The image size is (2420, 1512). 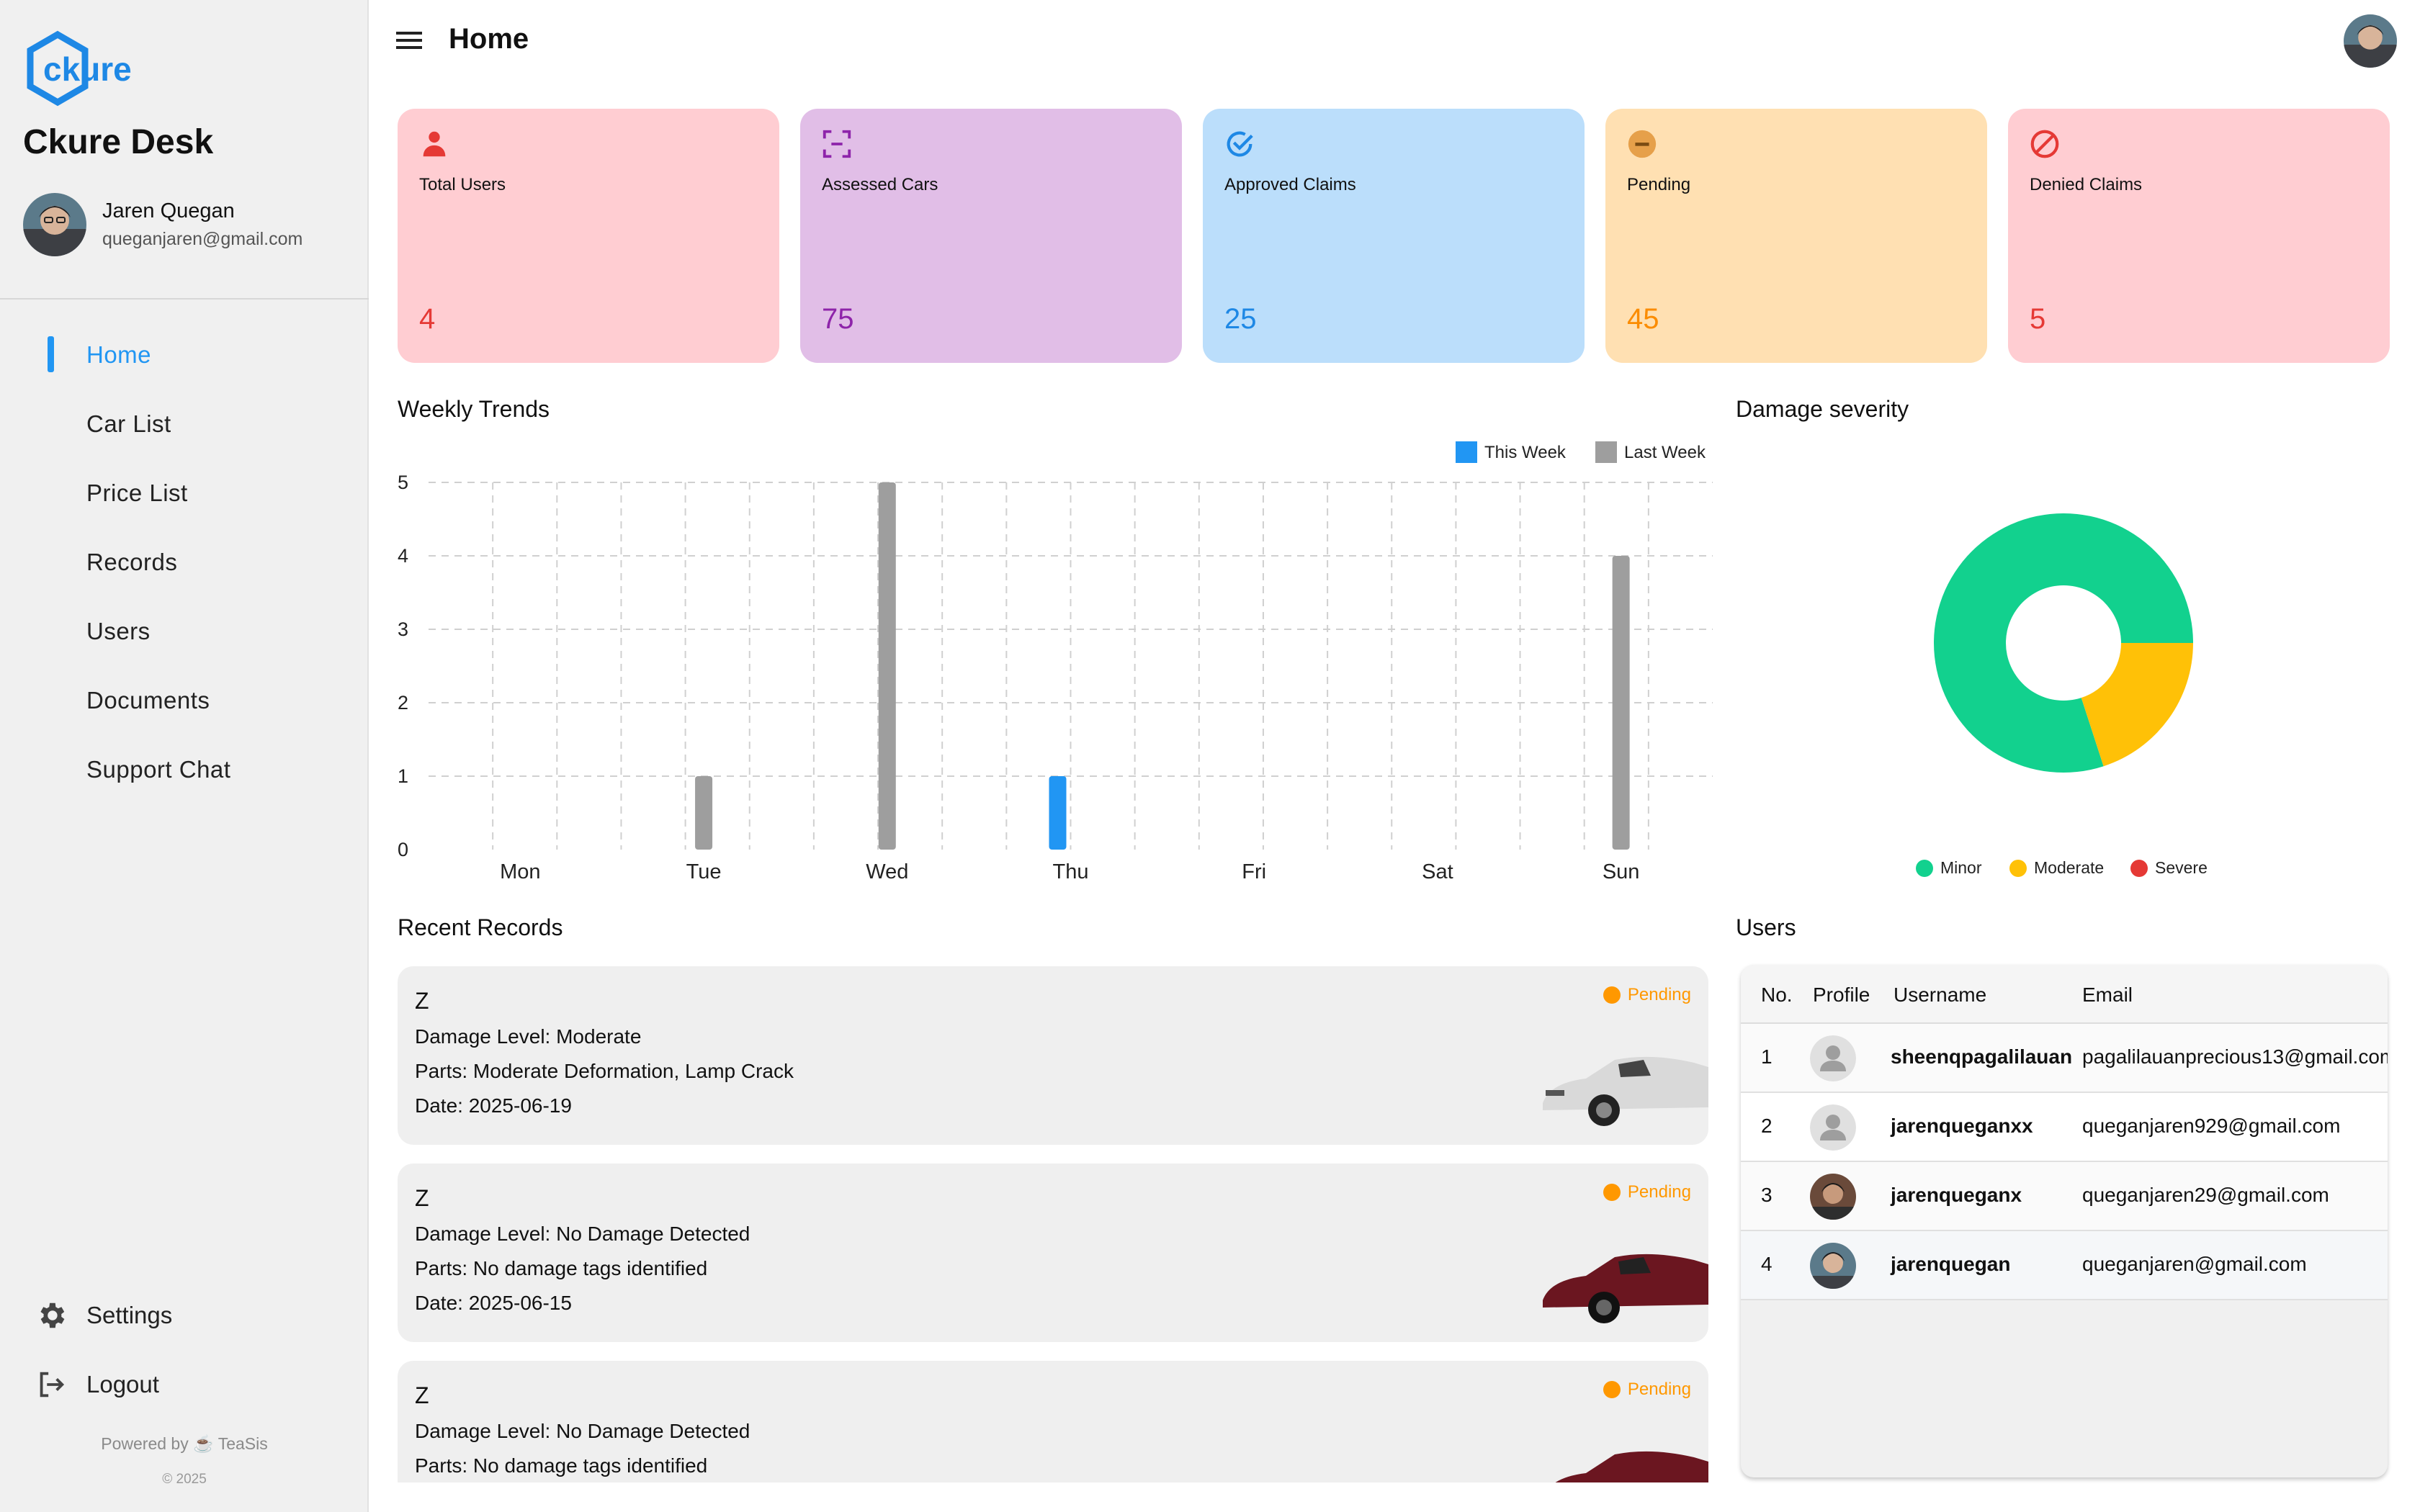 What do you see at coordinates (403, 776) in the screenshot?
I see `y-tick-label: 1` at bounding box center [403, 776].